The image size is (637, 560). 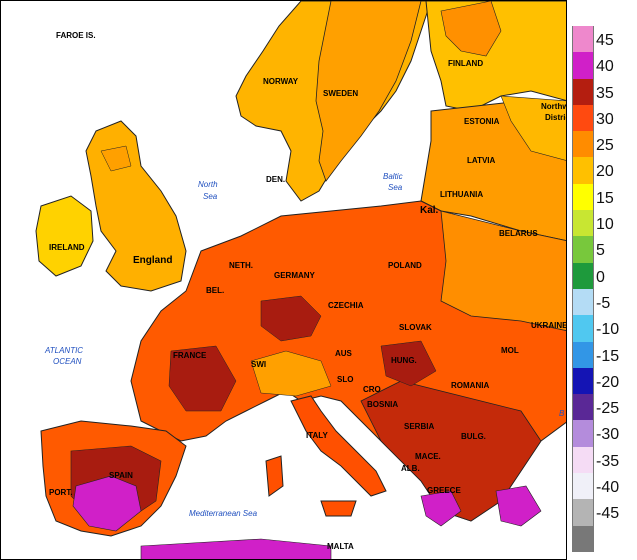 What do you see at coordinates (470, 385) in the screenshot?
I see `label-romania: ROMANIA` at bounding box center [470, 385].